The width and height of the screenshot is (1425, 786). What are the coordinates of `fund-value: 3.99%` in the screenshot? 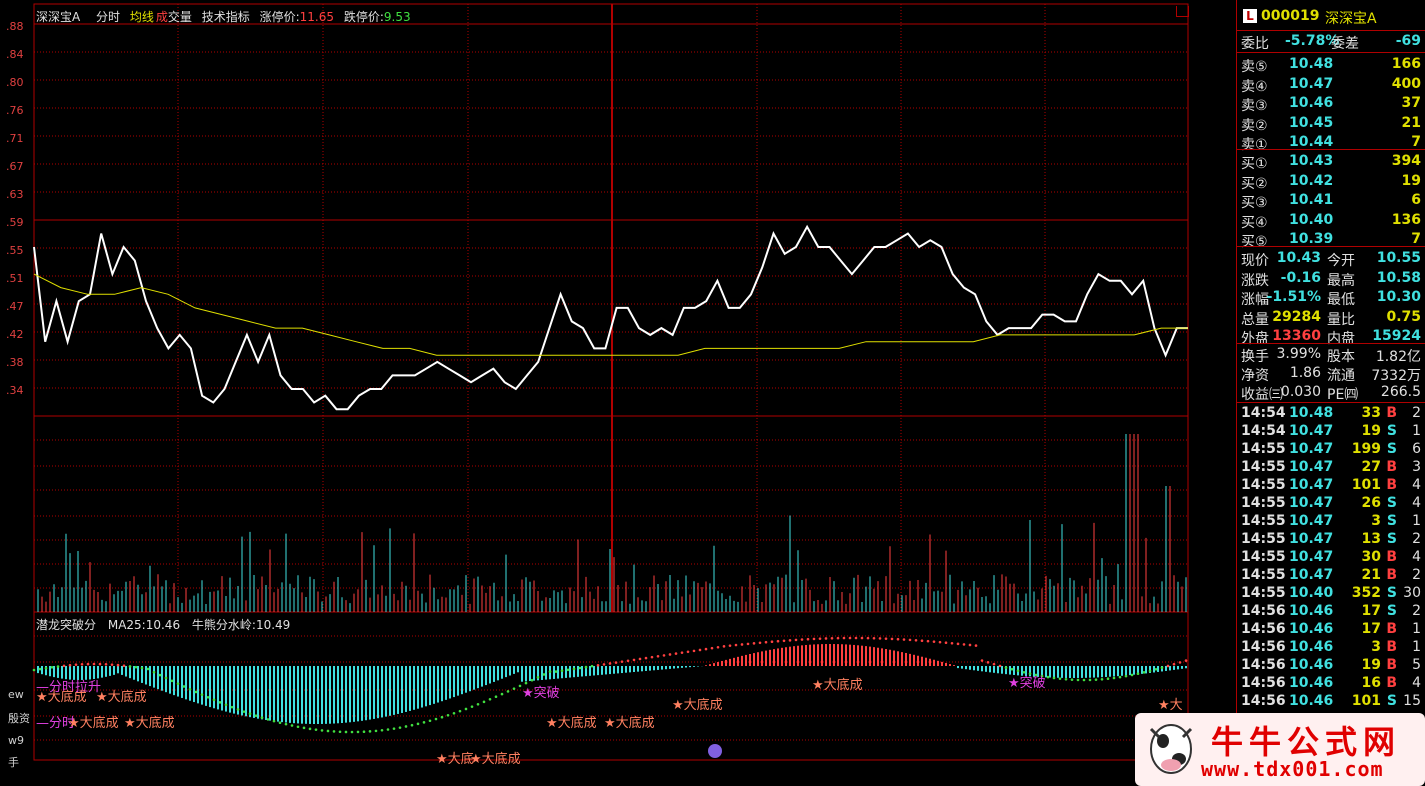 It's located at (1298, 354).